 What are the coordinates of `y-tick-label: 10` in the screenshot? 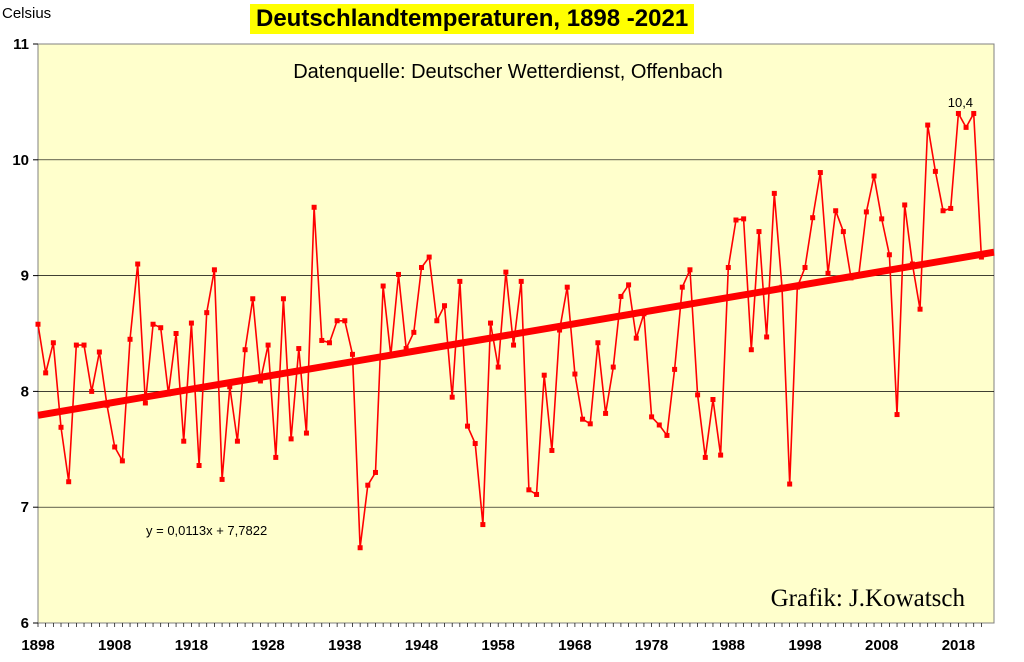 It's located at (20, 160).